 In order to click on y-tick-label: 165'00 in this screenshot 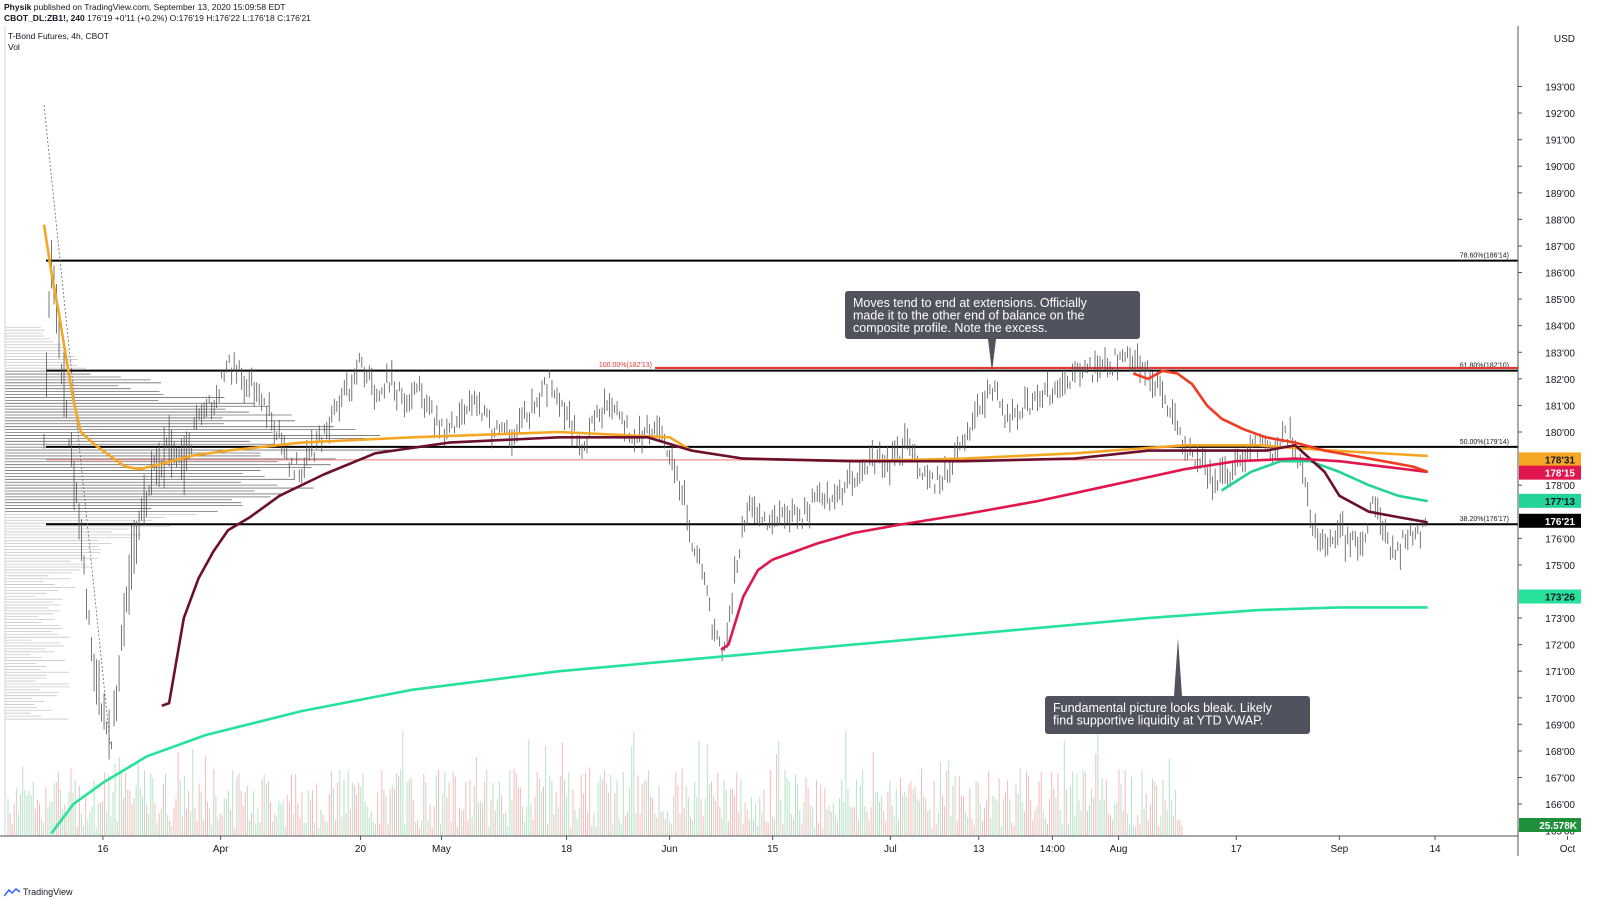, I will do `click(1560, 832)`.